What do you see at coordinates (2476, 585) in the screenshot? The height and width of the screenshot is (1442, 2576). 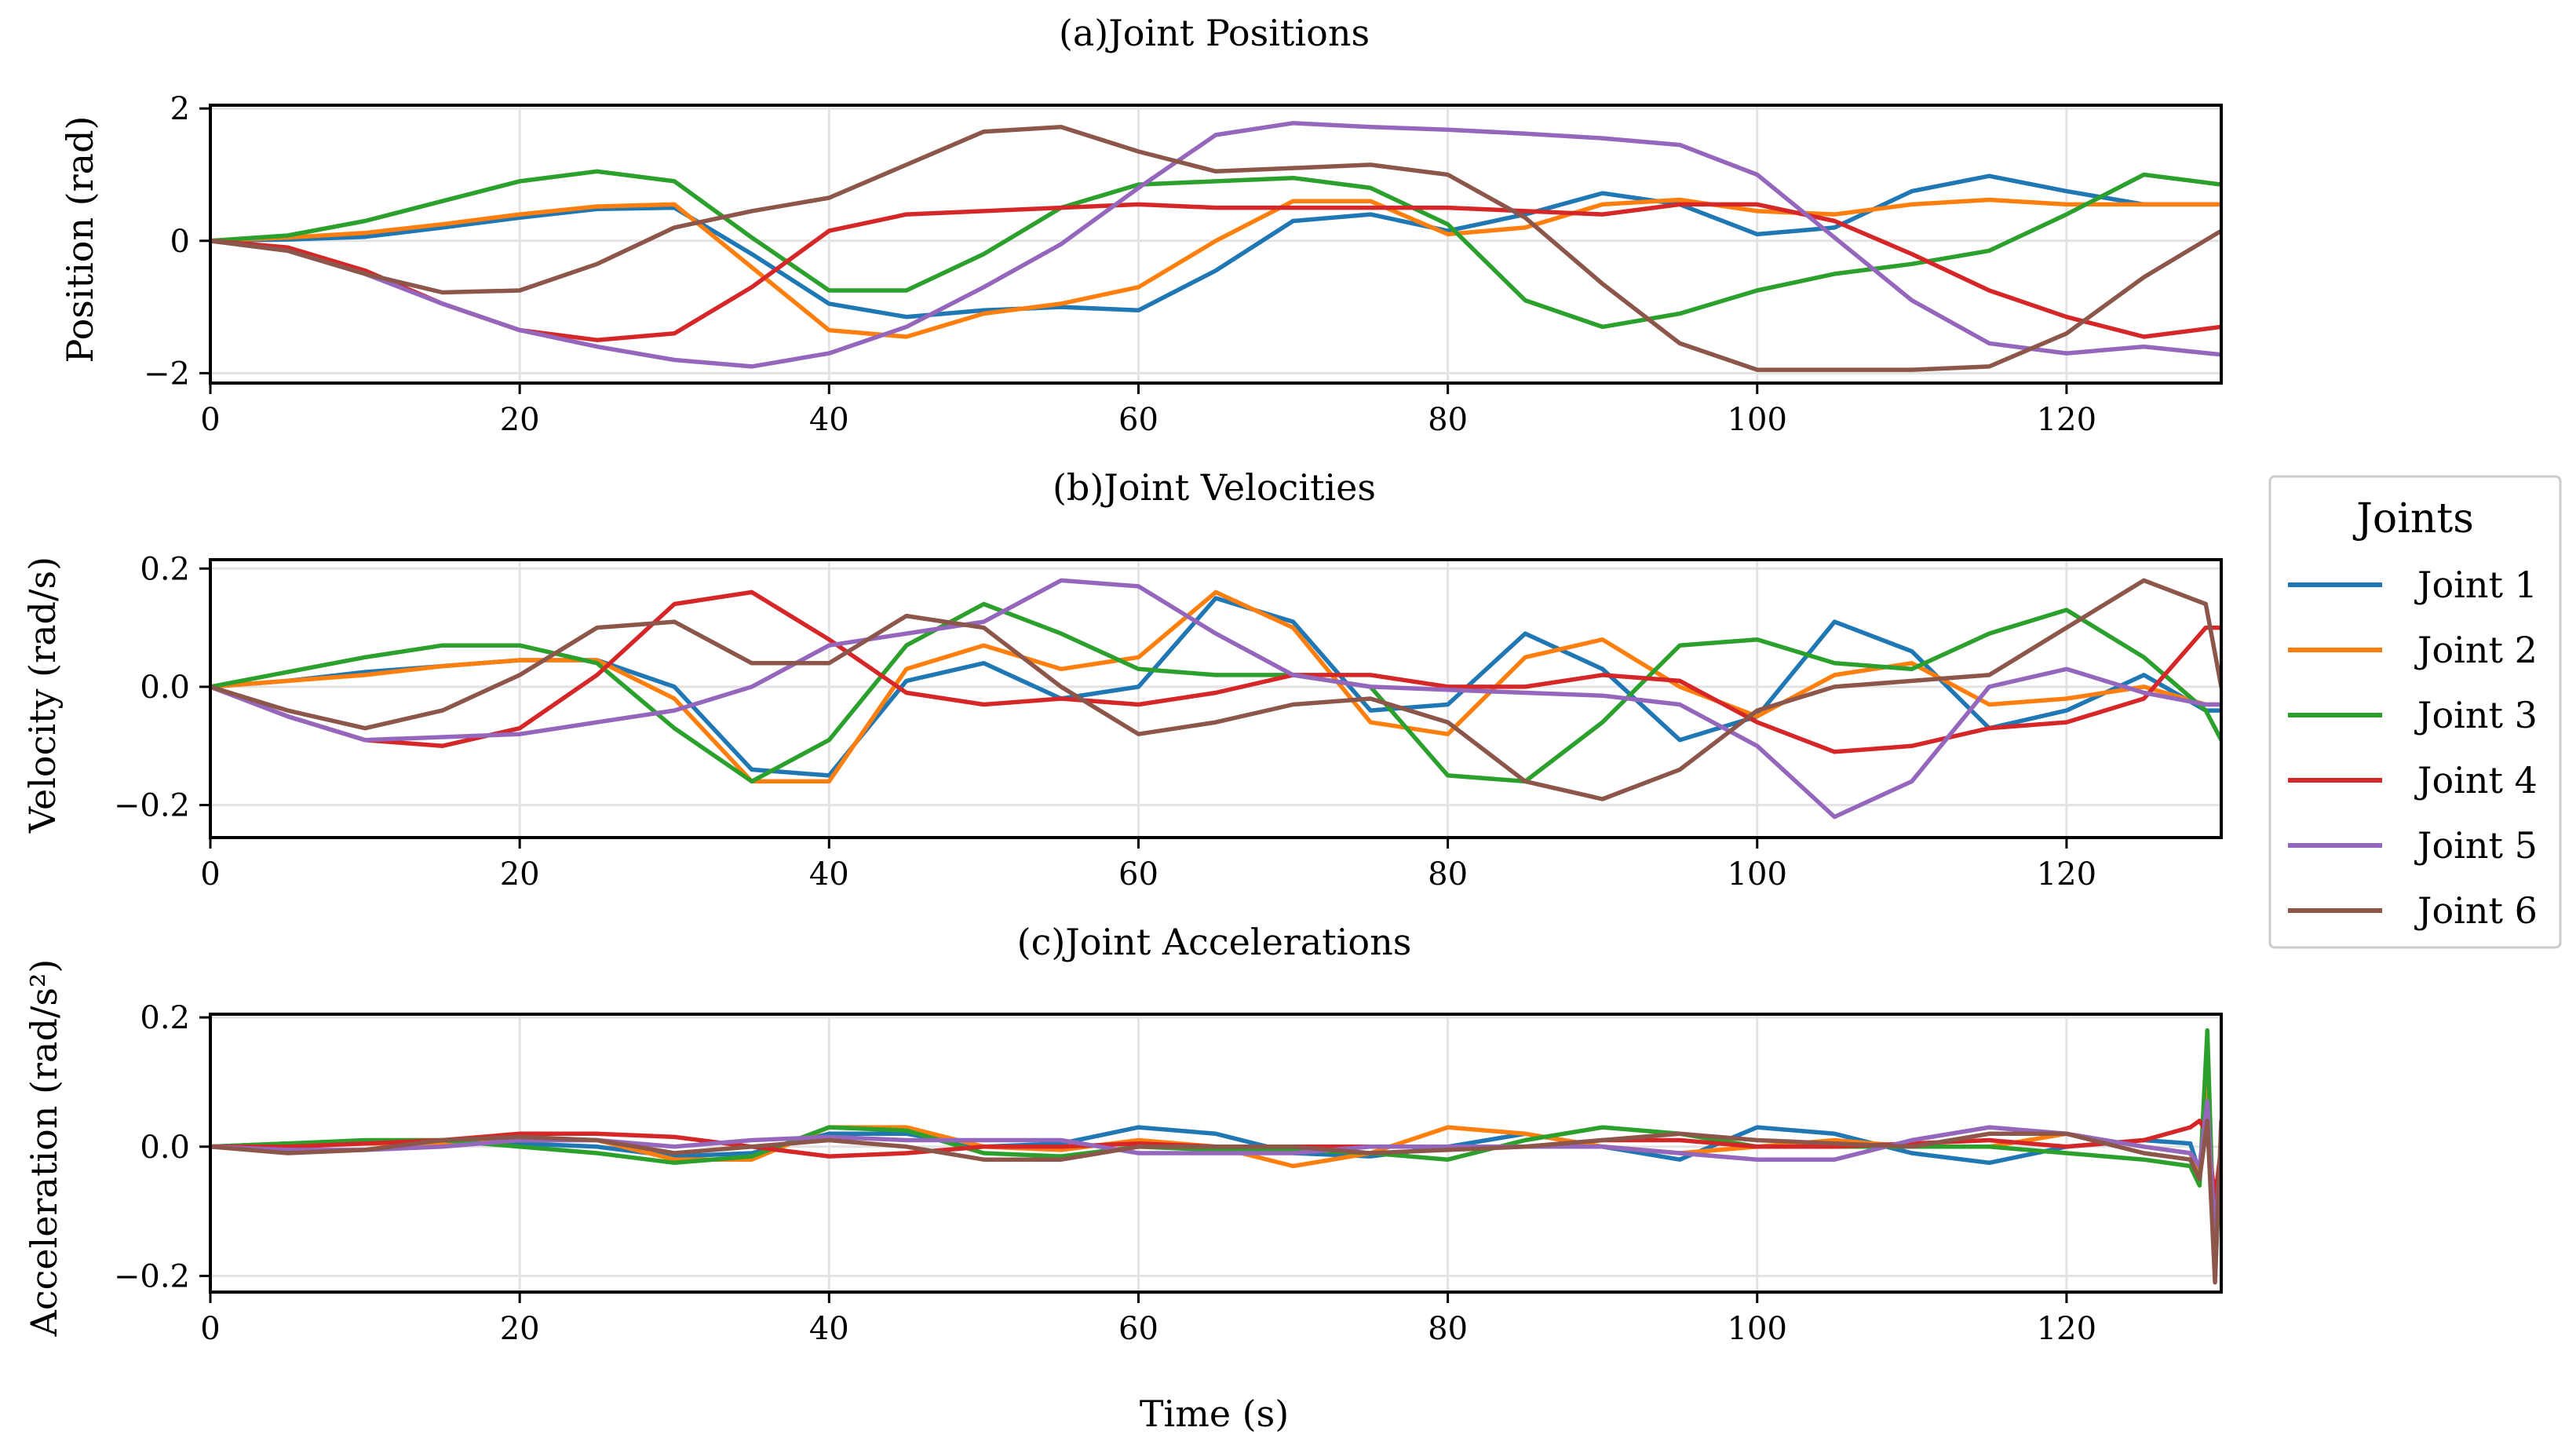 I see `legend-label-joint-1: Joint 1` at bounding box center [2476, 585].